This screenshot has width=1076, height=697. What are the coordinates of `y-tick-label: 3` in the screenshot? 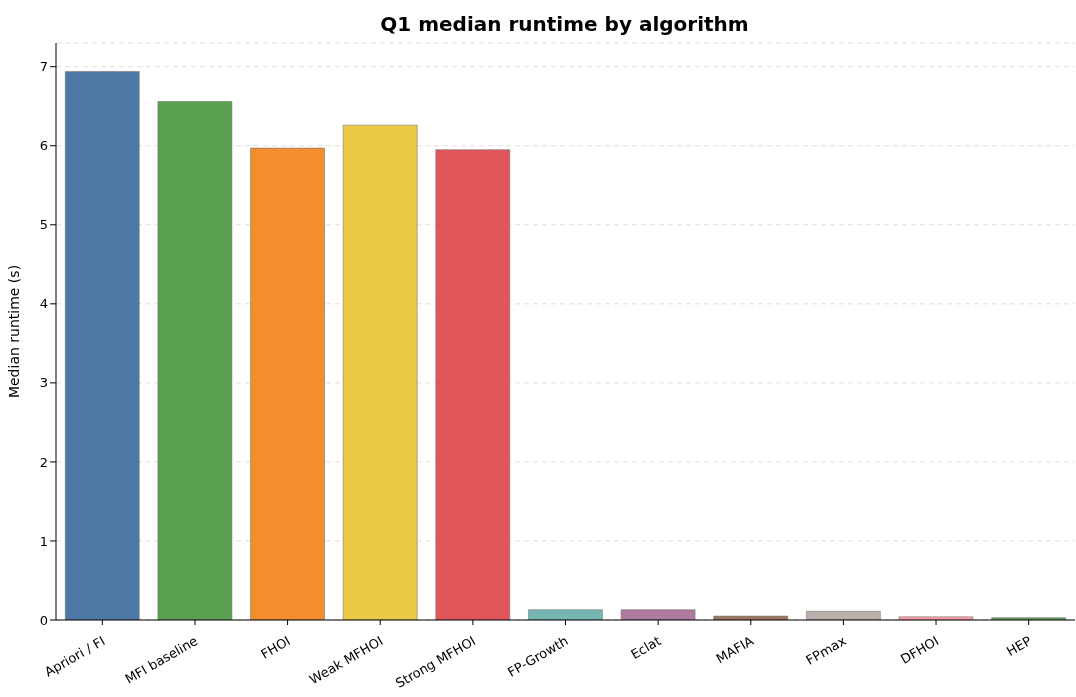 It's located at (43, 383).